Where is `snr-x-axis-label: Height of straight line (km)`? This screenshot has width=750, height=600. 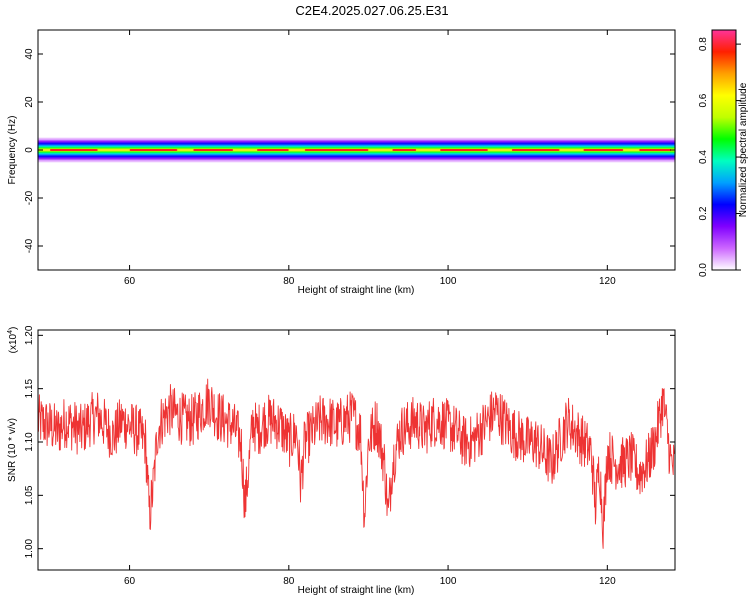
snr-x-axis-label: Height of straight line (km) is located at coordinates (356, 590).